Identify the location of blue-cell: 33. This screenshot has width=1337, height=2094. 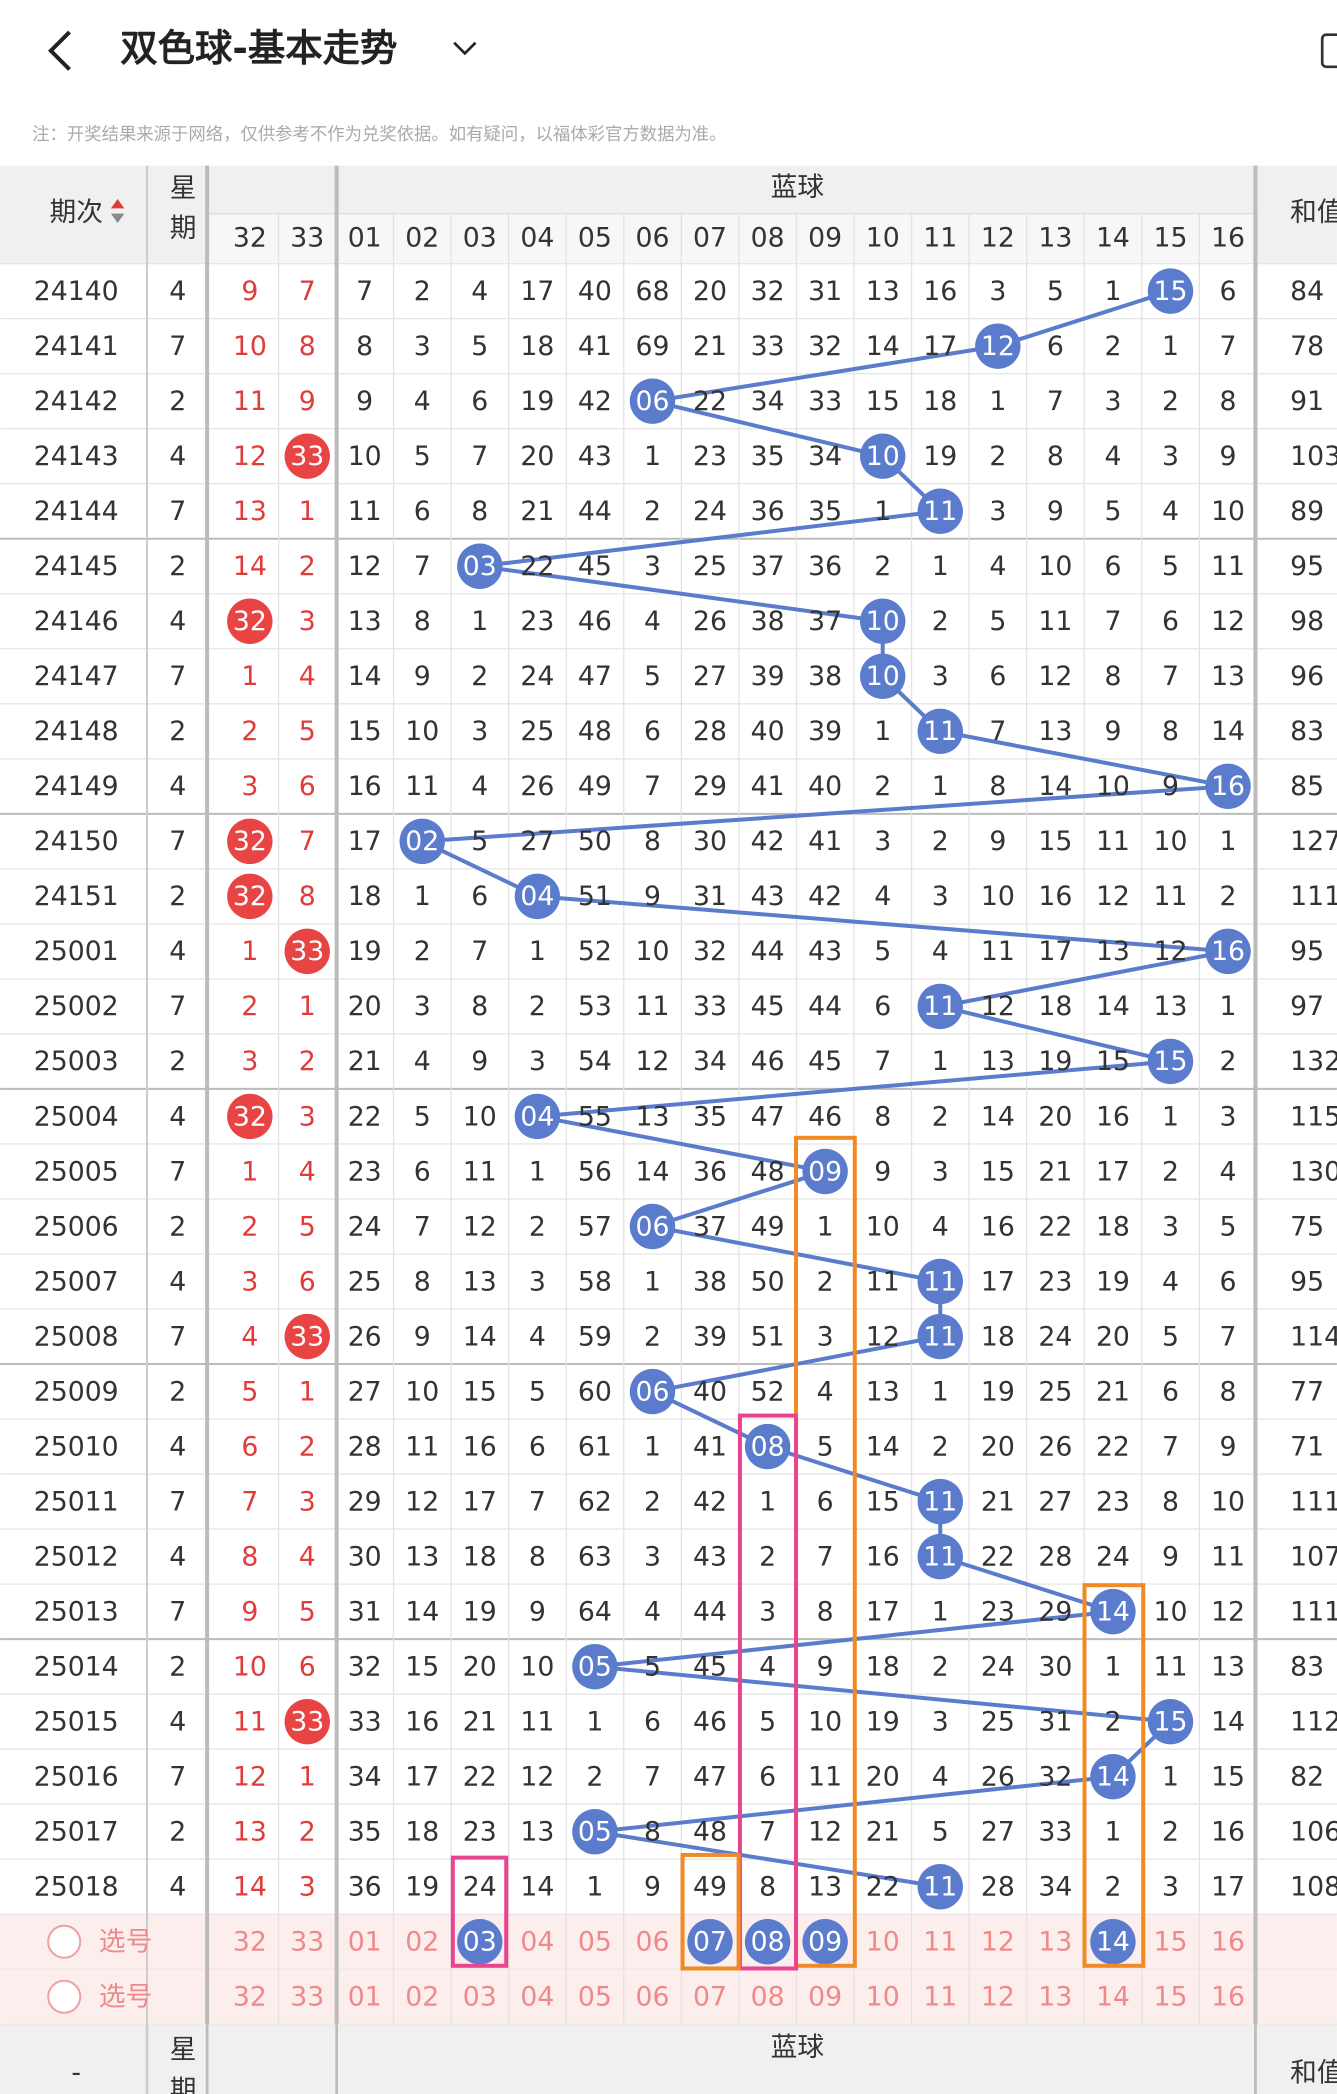
(365, 1722).